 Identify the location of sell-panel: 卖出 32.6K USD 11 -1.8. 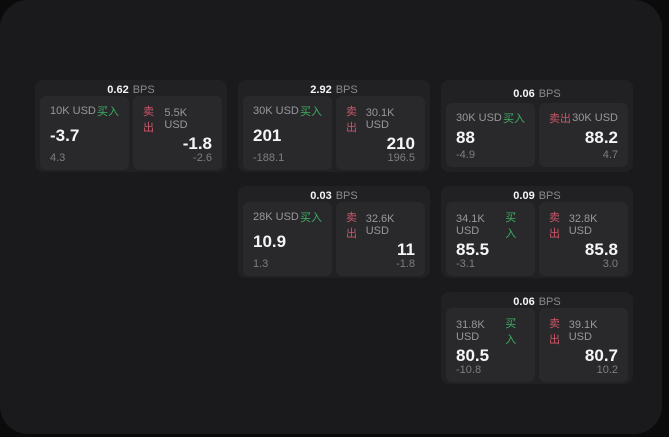
(380, 239).